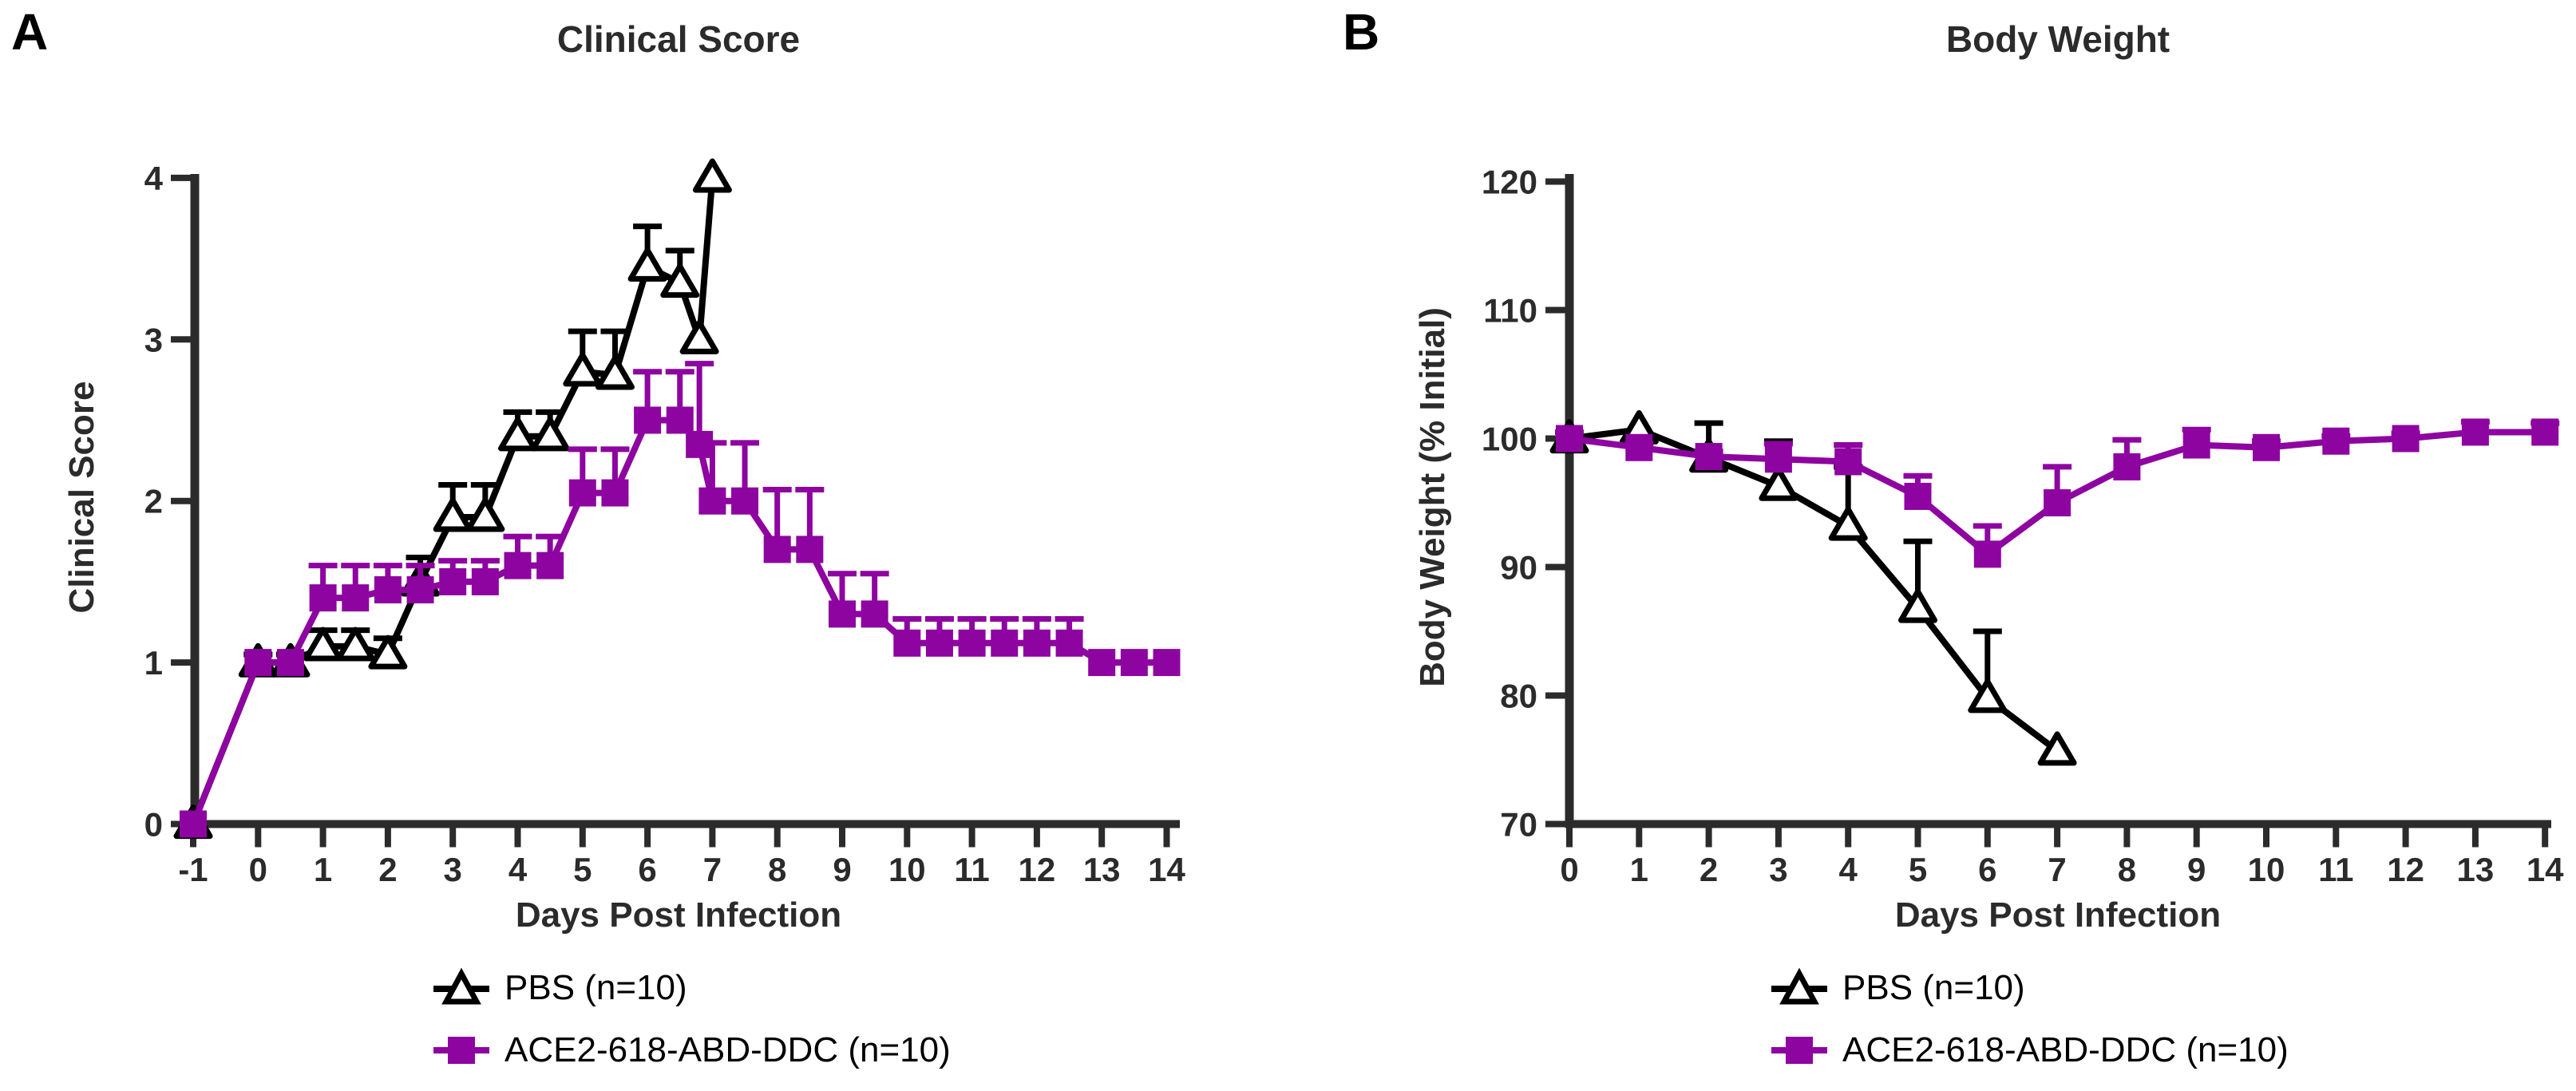 This screenshot has height=1091, width=2576. I want to click on x-tick-label: 7, so click(2057, 869).